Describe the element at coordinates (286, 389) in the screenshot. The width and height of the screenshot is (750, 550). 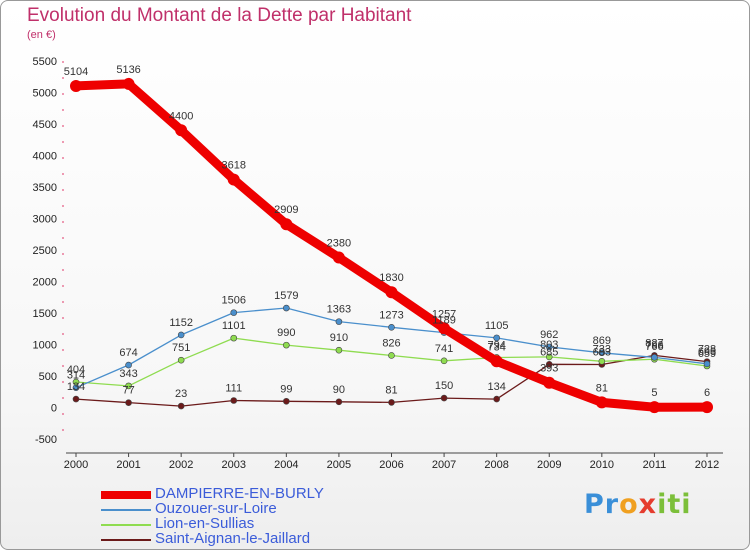
I see `data-label-3: 99` at that location.